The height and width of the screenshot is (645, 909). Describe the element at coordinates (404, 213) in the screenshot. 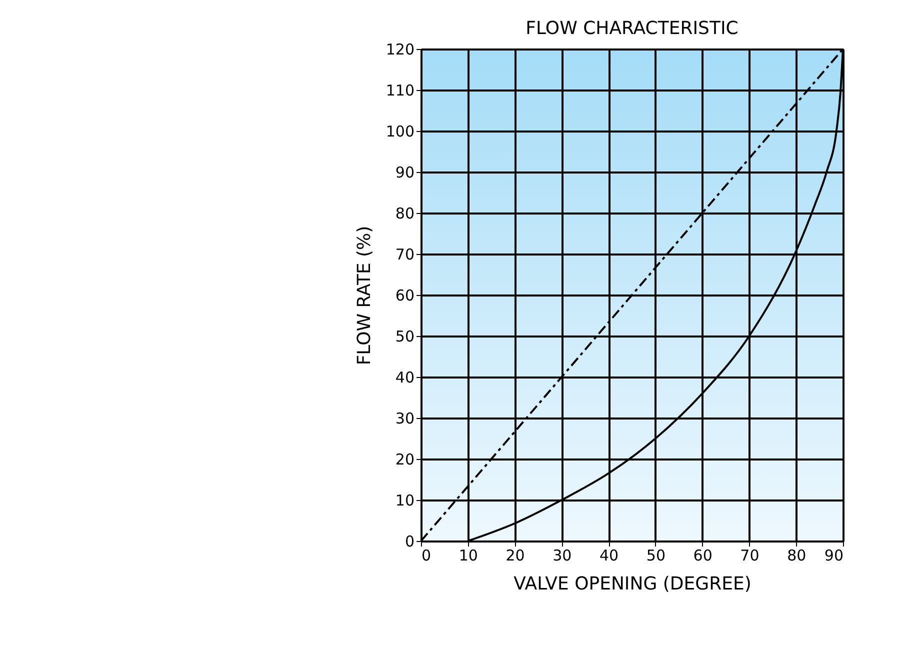

I see `y-tick-label: 80` at that location.